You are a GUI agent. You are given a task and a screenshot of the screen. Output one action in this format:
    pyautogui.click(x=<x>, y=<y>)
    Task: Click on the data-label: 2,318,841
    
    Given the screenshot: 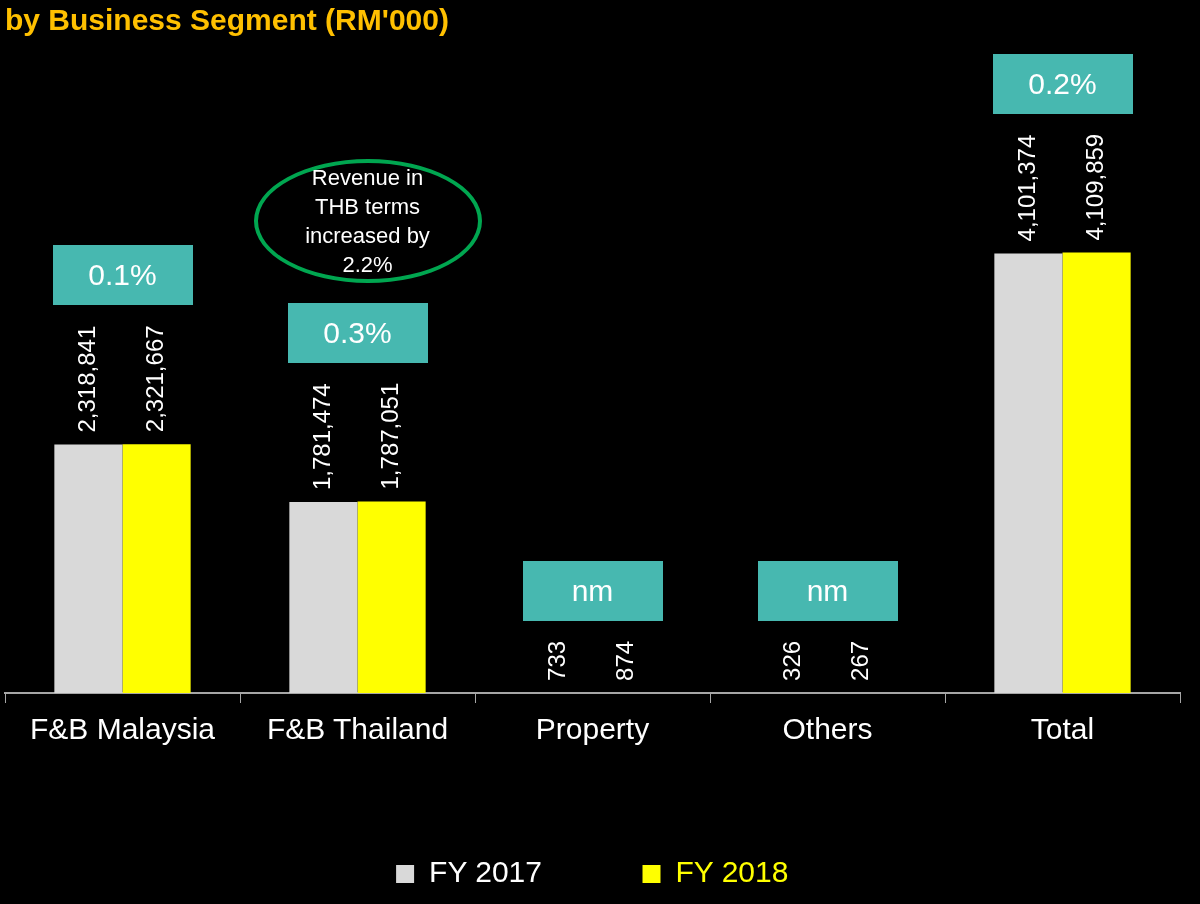 What is the action you would take?
    pyautogui.click(x=87, y=379)
    